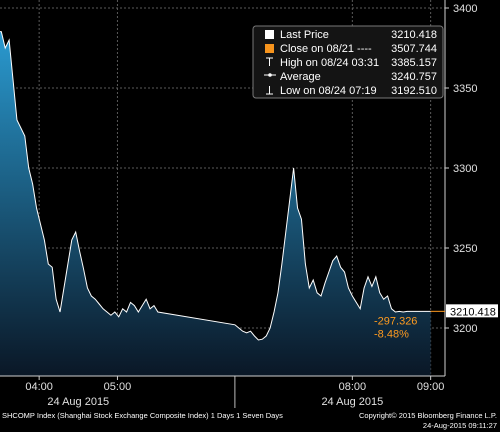 The image size is (500, 432). Describe the element at coordinates (300, 77) in the screenshot. I see `legend-label-average: Average` at that location.